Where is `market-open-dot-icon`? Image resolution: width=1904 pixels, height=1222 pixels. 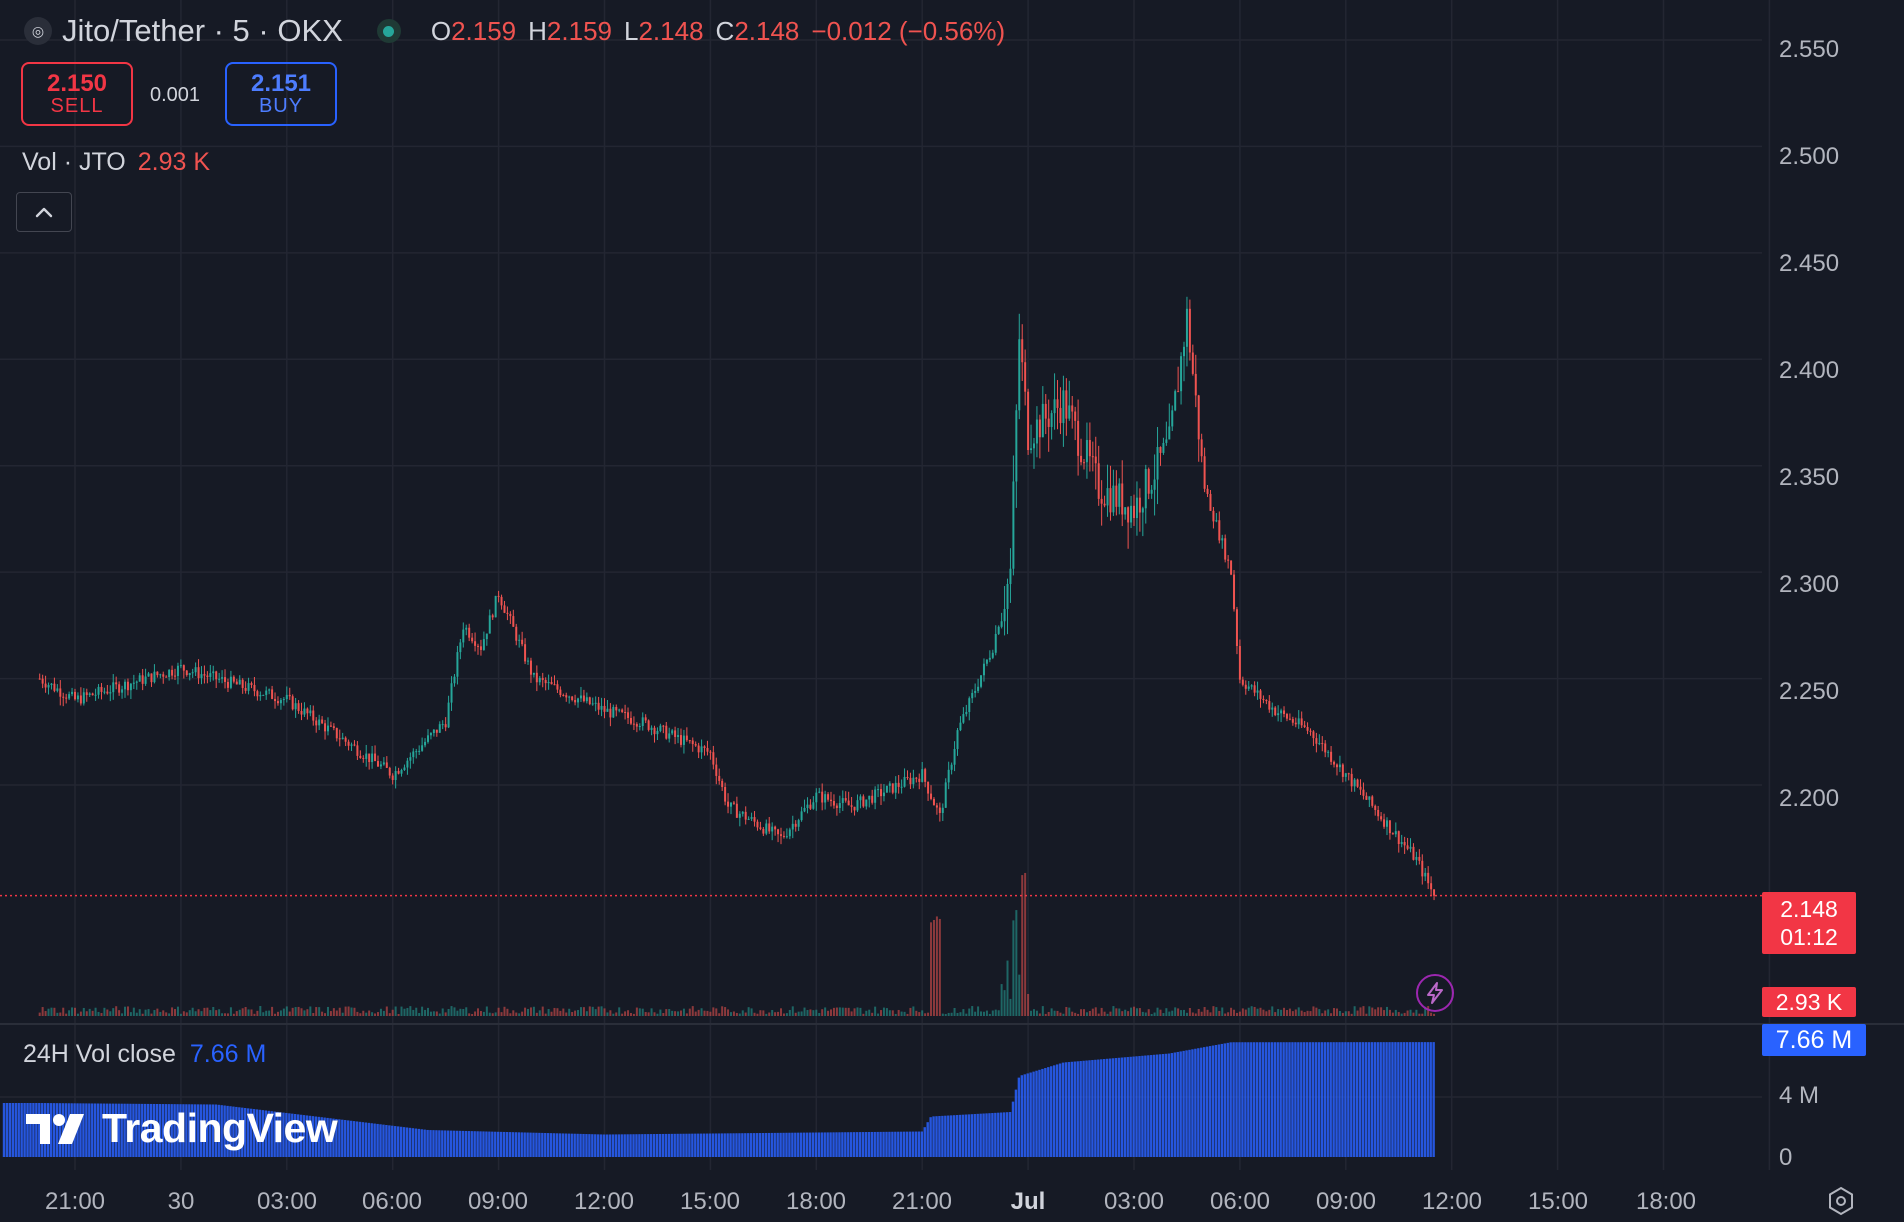
market-open-dot-icon is located at coordinates (388, 31).